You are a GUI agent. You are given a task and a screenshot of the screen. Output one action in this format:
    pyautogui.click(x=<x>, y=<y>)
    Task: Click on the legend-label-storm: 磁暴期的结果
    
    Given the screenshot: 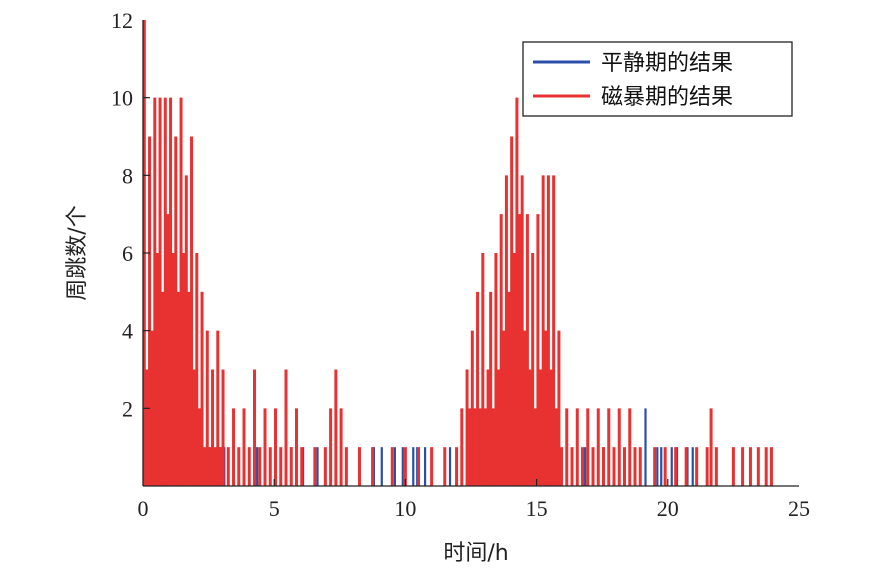 What is the action you would take?
    pyautogui.click(x=667, y=97)
    